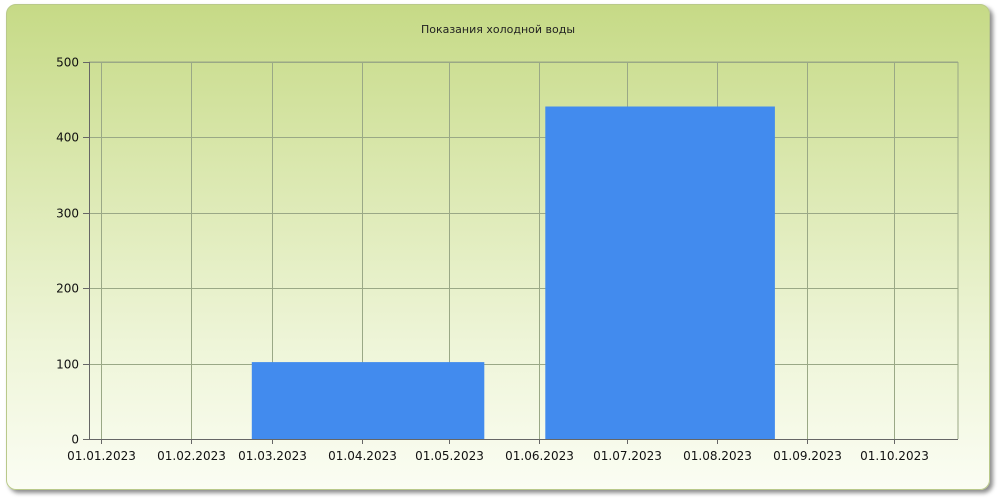  I want to click on x-tick-label: 01.03.2023, so click(272, 456).